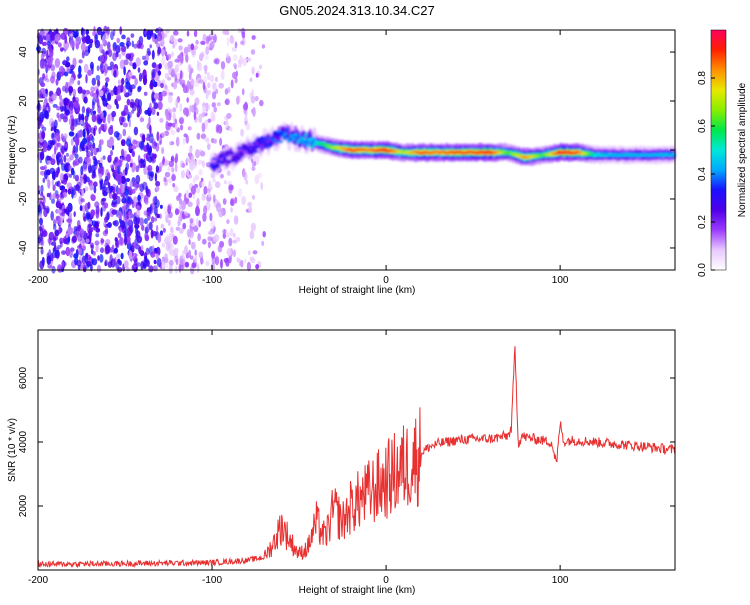 This screenshot has width=750, height=605. I want to click on snr-ytick-label: 4000, so click(23, 441).